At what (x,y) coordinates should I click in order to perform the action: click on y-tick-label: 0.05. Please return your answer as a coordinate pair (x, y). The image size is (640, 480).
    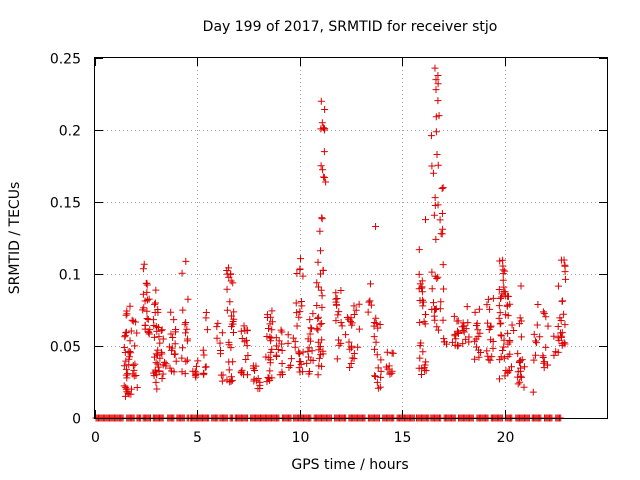
    Looking at the image, I should click on (65, 348).